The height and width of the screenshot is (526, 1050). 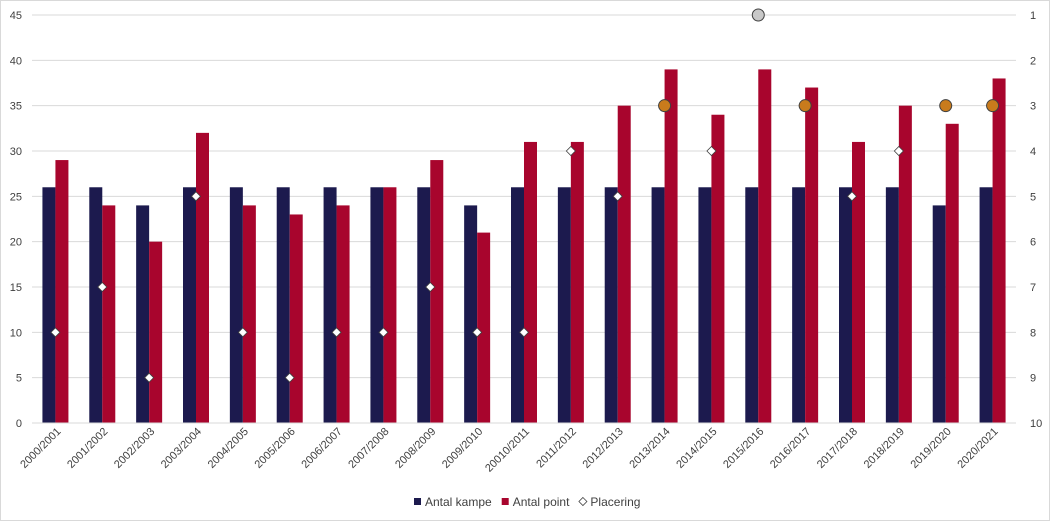 What do you see at coordinates (1036, 220) in the screenshot?
I see `right-axis-ticks: 1 2 3 4 5 6 7 8 9 10` at bounding box center [1036, 220].